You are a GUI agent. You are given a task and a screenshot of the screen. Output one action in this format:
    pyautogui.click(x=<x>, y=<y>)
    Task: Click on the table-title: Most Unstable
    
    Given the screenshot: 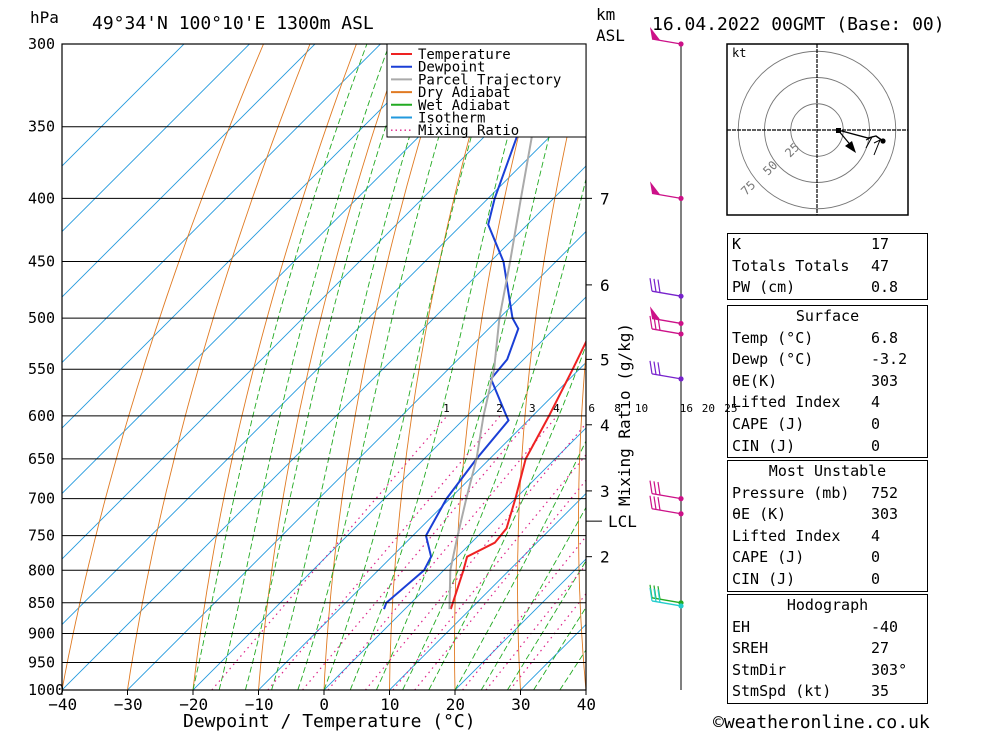 What is the action you would take?
    pyautogui.click(x=827, y=471)
    